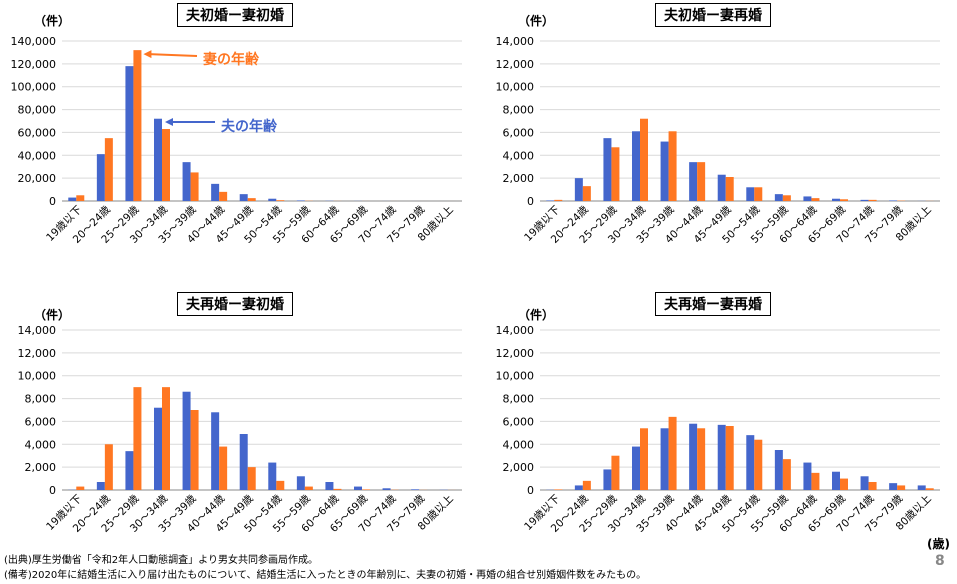  Describe the element at coordinates (515, 376) in the screenshot. I see `y-tick-label: 10,000` at that location.